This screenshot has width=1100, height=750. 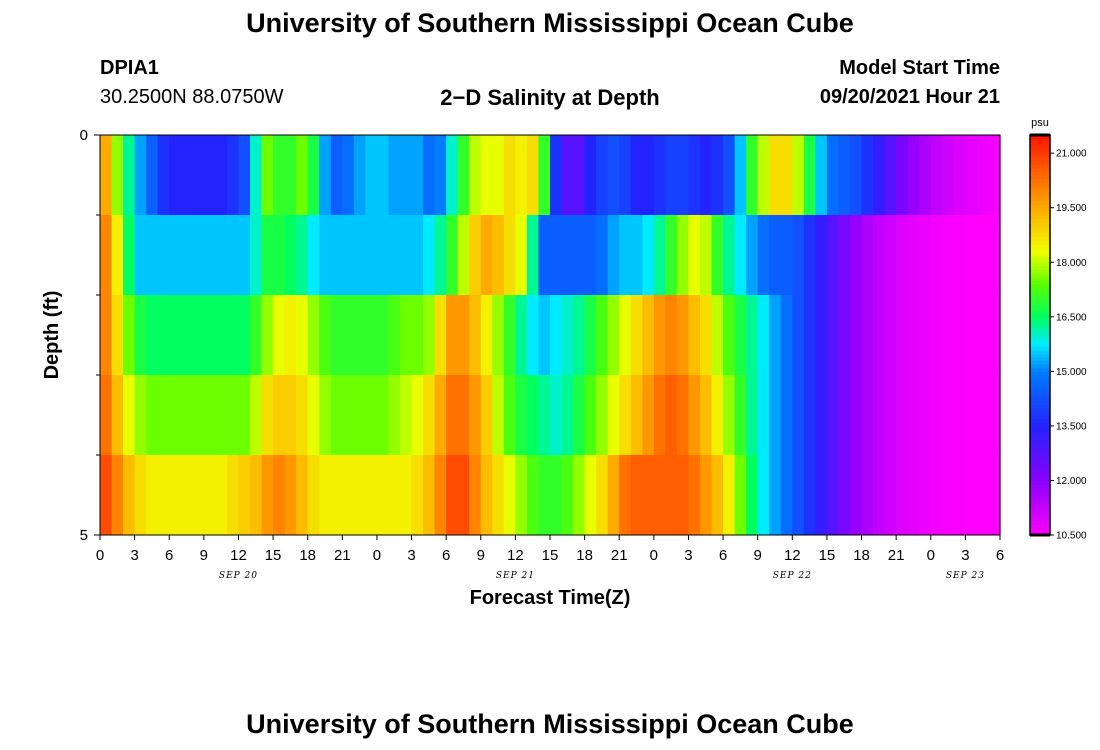 I want to click on station-id: DPIA1, so click(x=129, y=68).